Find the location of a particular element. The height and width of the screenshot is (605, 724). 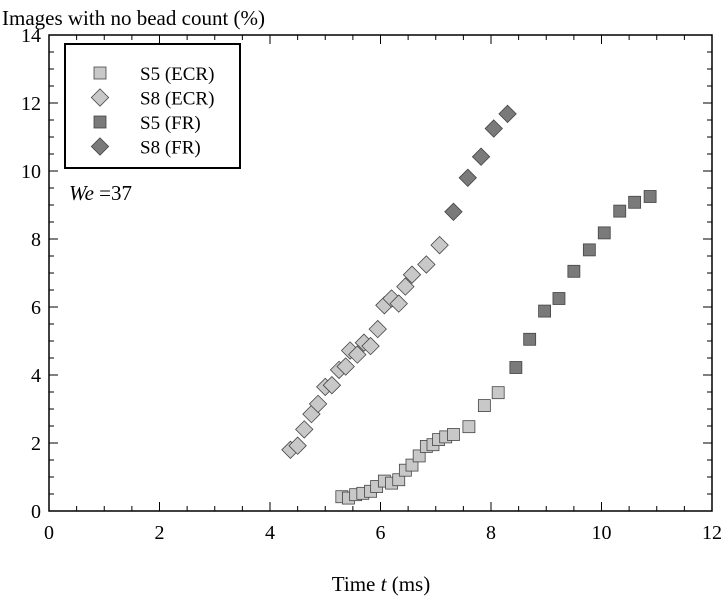

x-tick-label: 12 is located at coordinates (712, 533).